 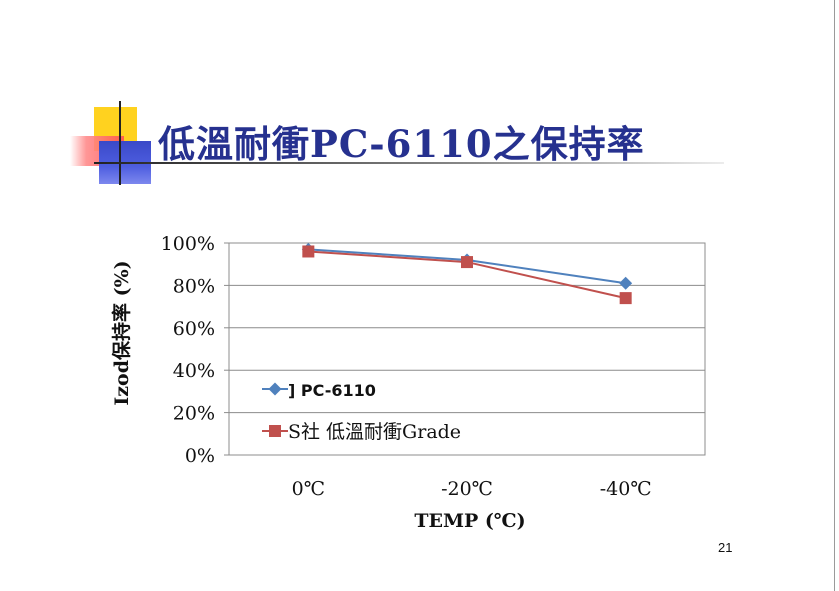 What do you see at coordinates (121, 332) in the screenshot?
I see `y-axis-label: Izod保持率 (%)` at bounding box center [121, 332].